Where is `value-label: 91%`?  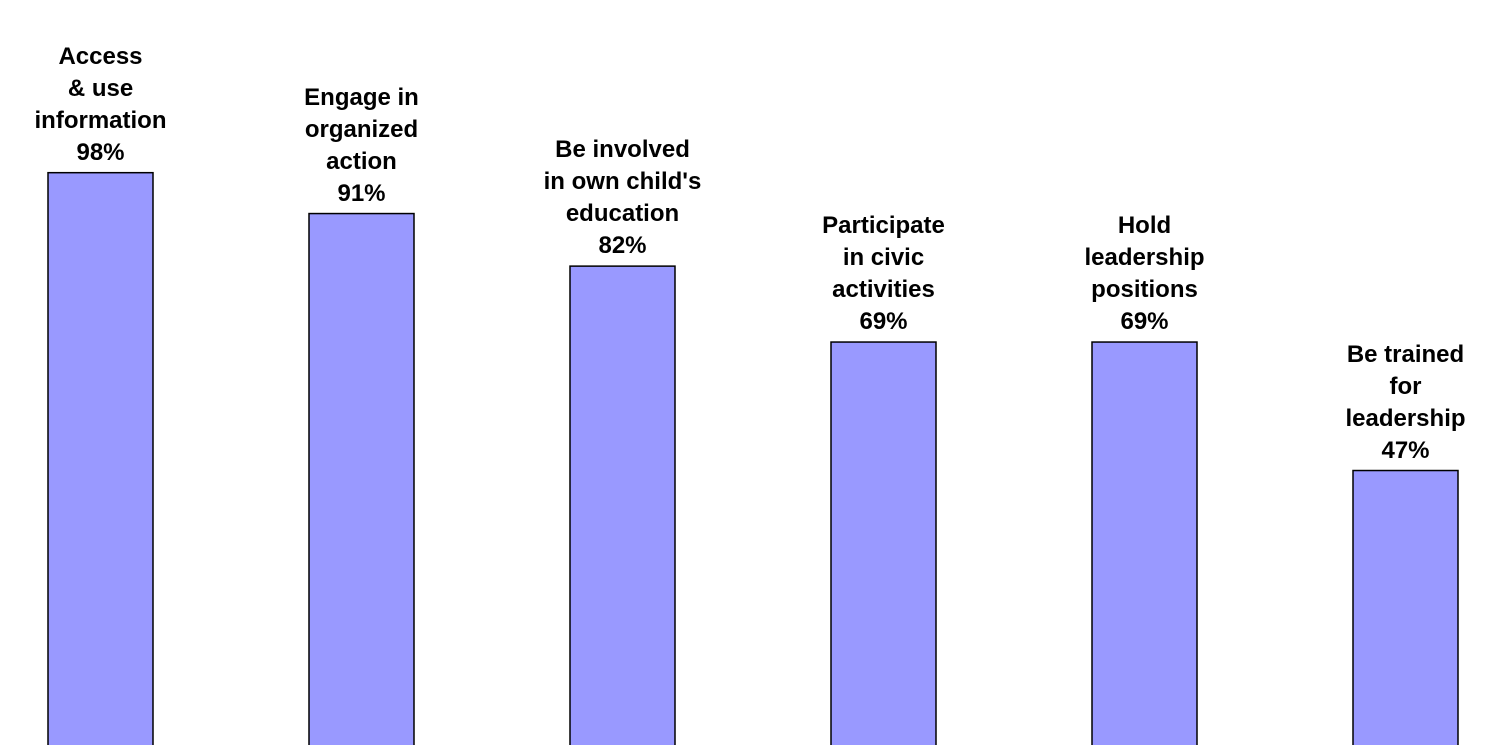
value-label: 91% is located at coordinates (361, 193).